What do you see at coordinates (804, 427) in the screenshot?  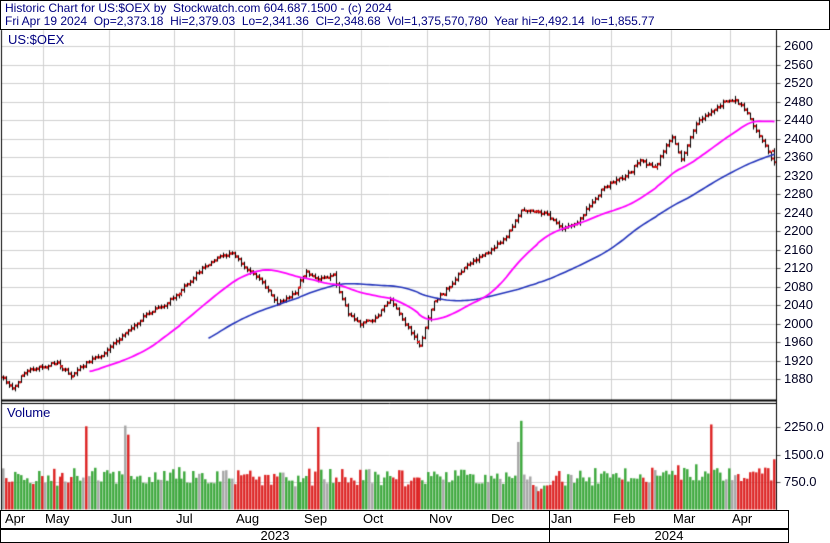 I see `volume-tick-label: 2250.0` at bounding box center [804, 427].